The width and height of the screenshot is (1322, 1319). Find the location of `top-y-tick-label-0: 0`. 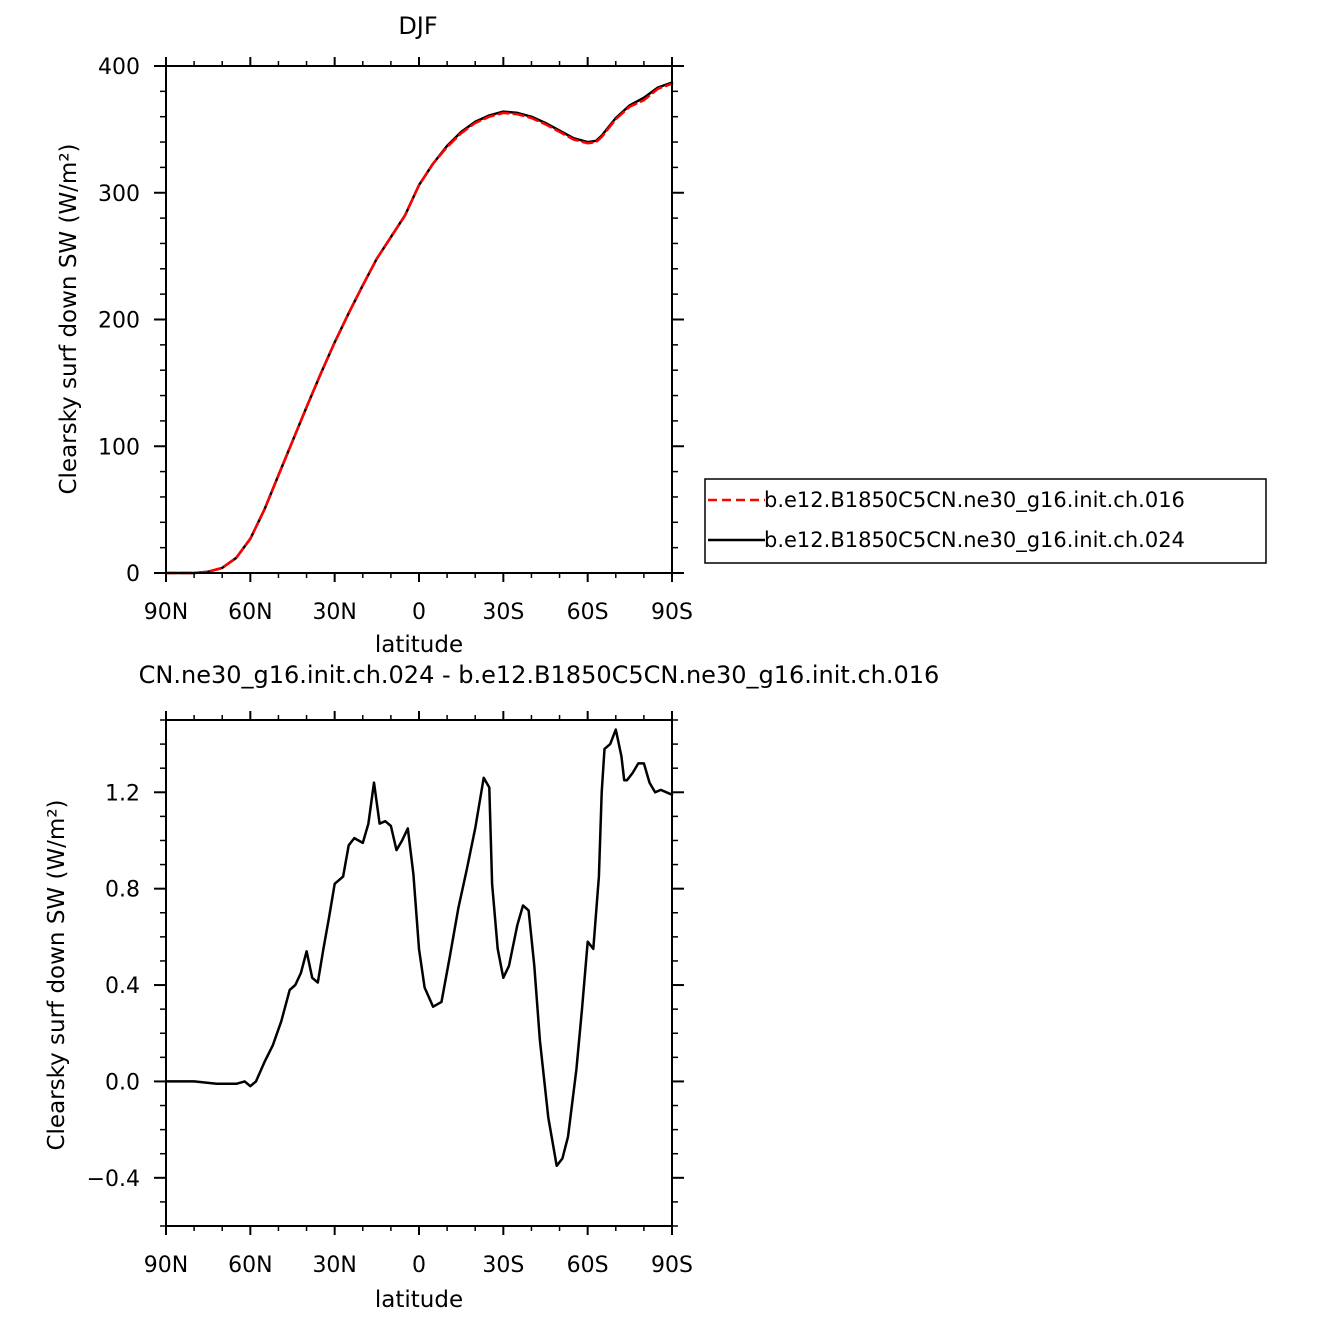

top-y-tick-label-0: 0 is located at coordinates (133, 574).